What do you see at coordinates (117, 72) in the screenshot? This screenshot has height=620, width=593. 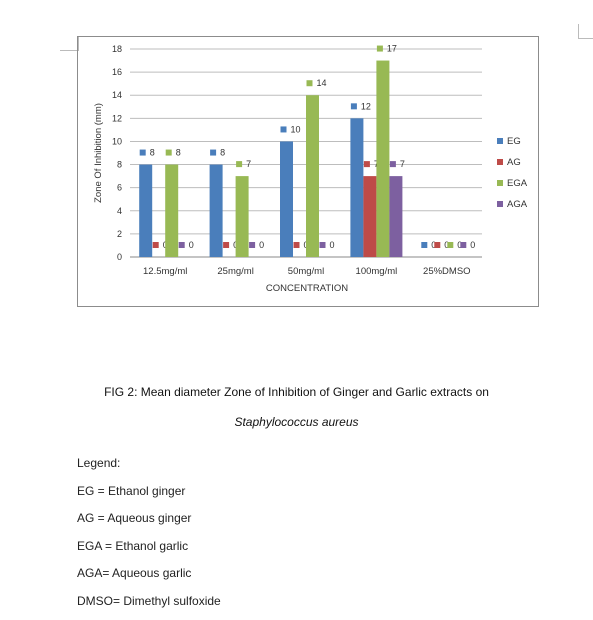 I see `y-tick-label: 16` at bounding box center [117, 72].